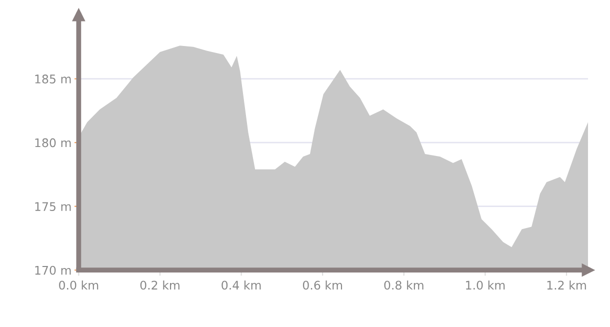 This screenshot has width=610, height=327. I want to click on x-tick-label: 0.6 km, so click(322, 285).